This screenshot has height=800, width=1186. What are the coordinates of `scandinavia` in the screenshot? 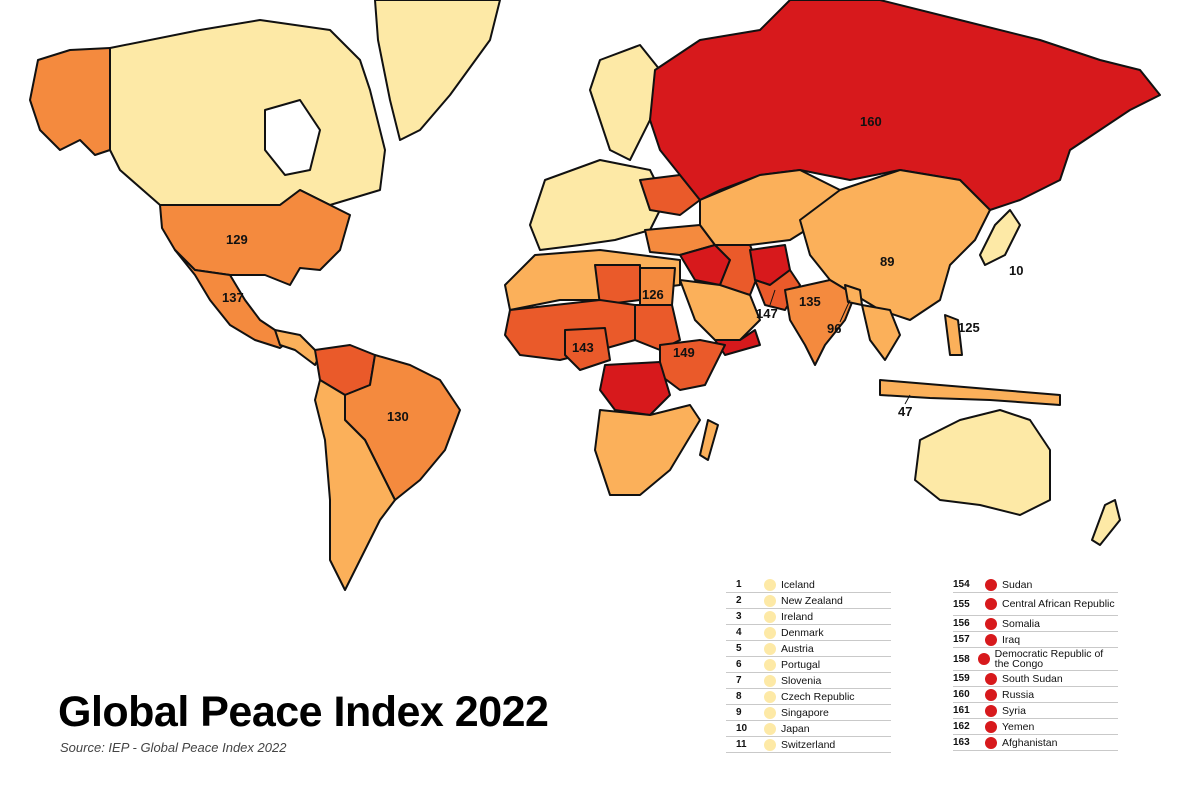 It's located at (625, 102).